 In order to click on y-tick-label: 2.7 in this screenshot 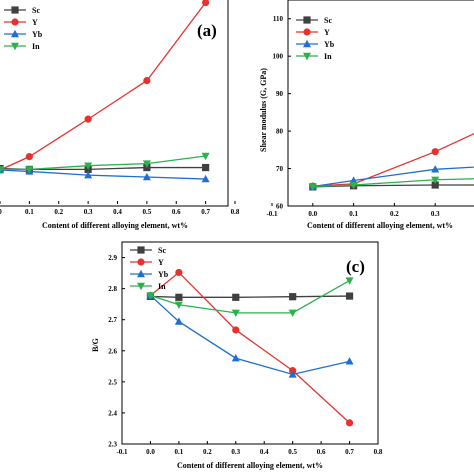, I will do `click(112, 320)`.